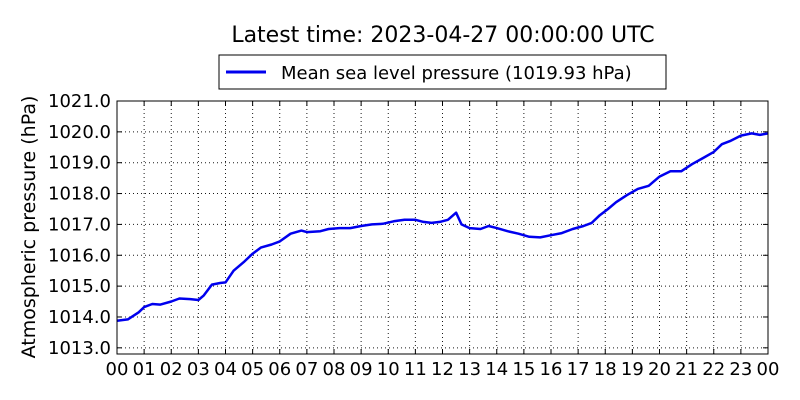 The height and width of the screenshot is (400, 800). What do you see at coordinates (79, 224) in the screenshot?
I see `y-tick-label: 1017.0` at bounding box center [79, 224].